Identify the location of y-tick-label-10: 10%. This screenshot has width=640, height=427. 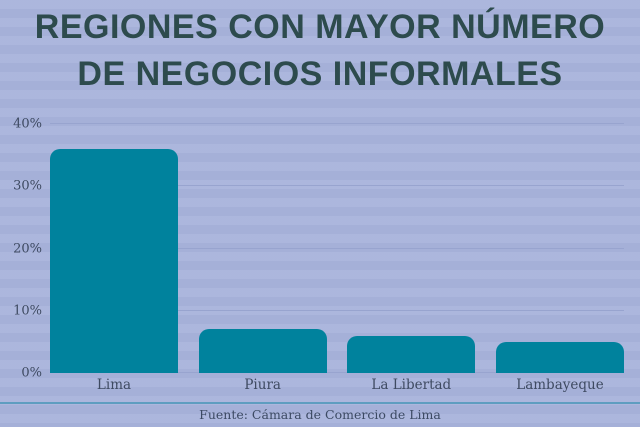
(27, 311).